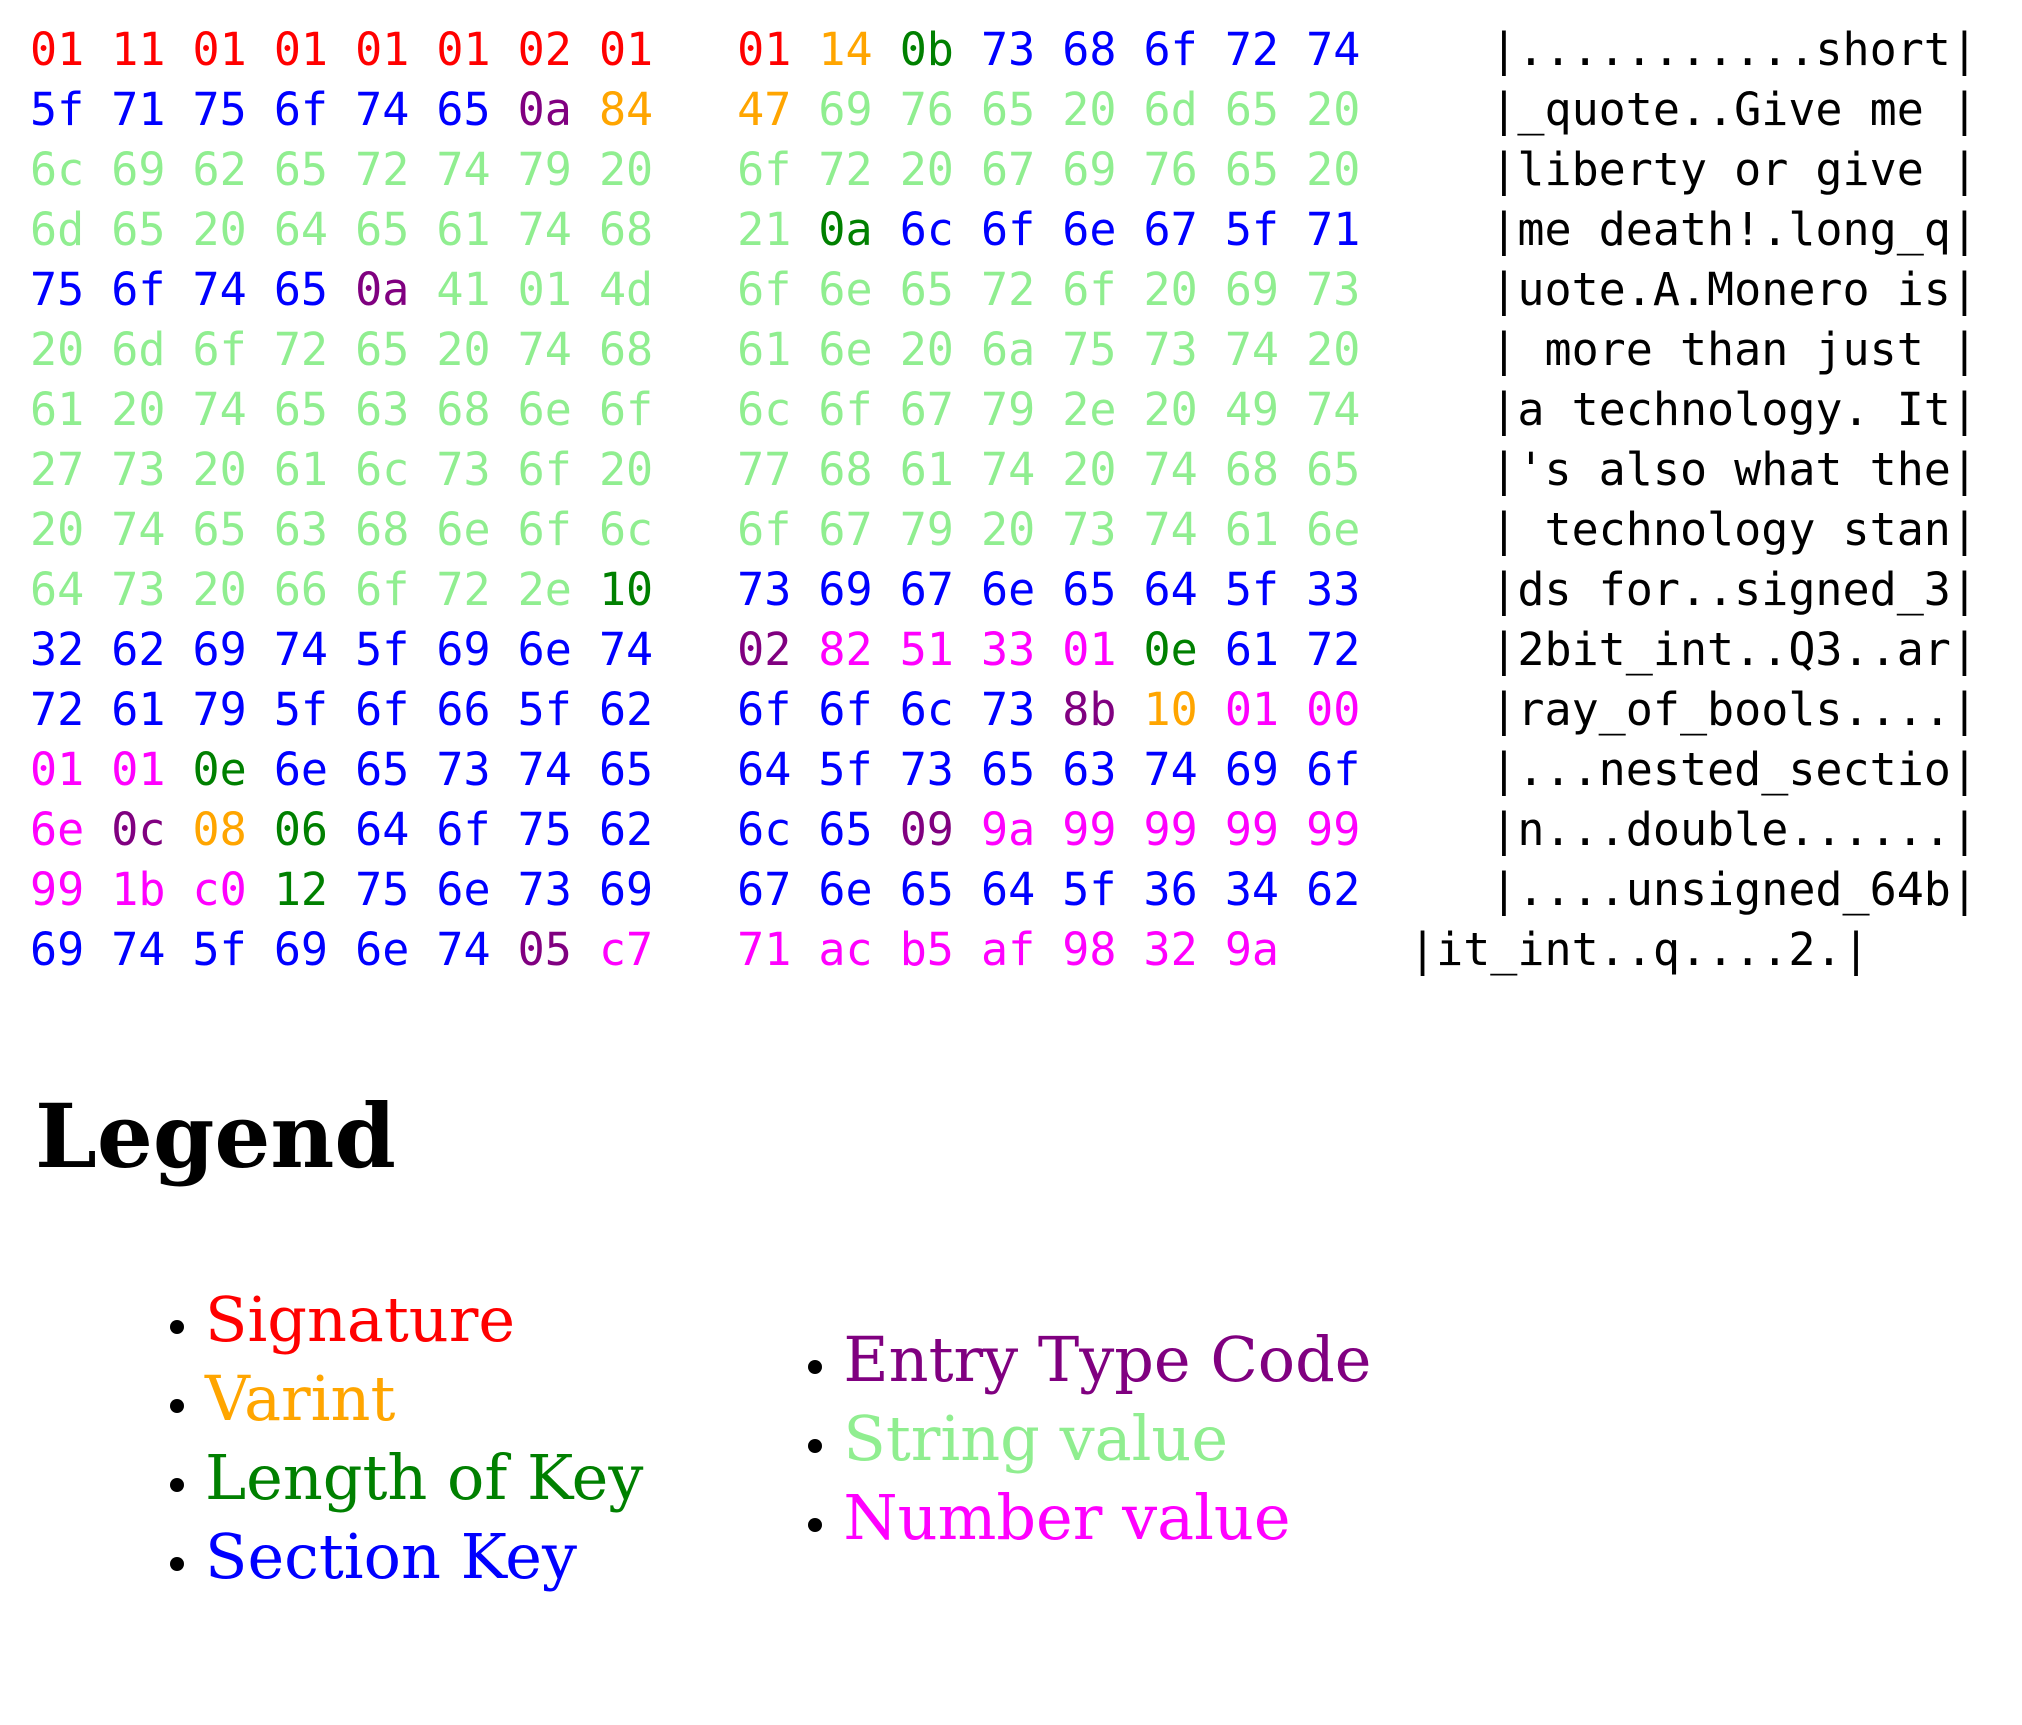  I want to click on hex-byte-str: 49, so click(1238, 409).